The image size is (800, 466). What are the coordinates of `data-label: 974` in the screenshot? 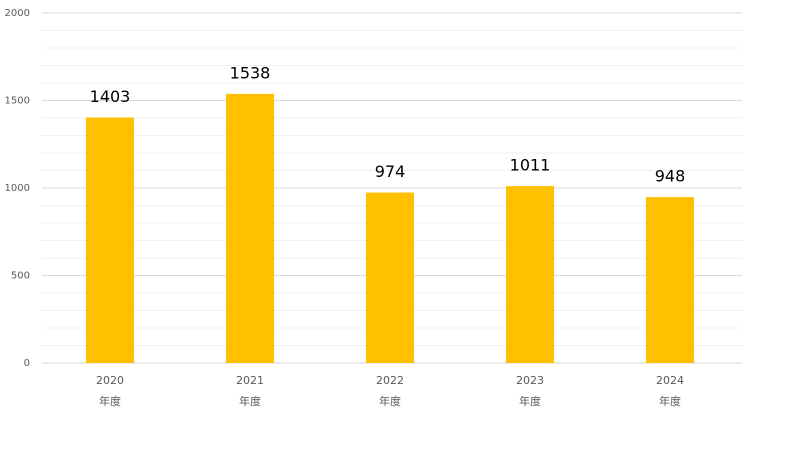 It's located at (390, 171).